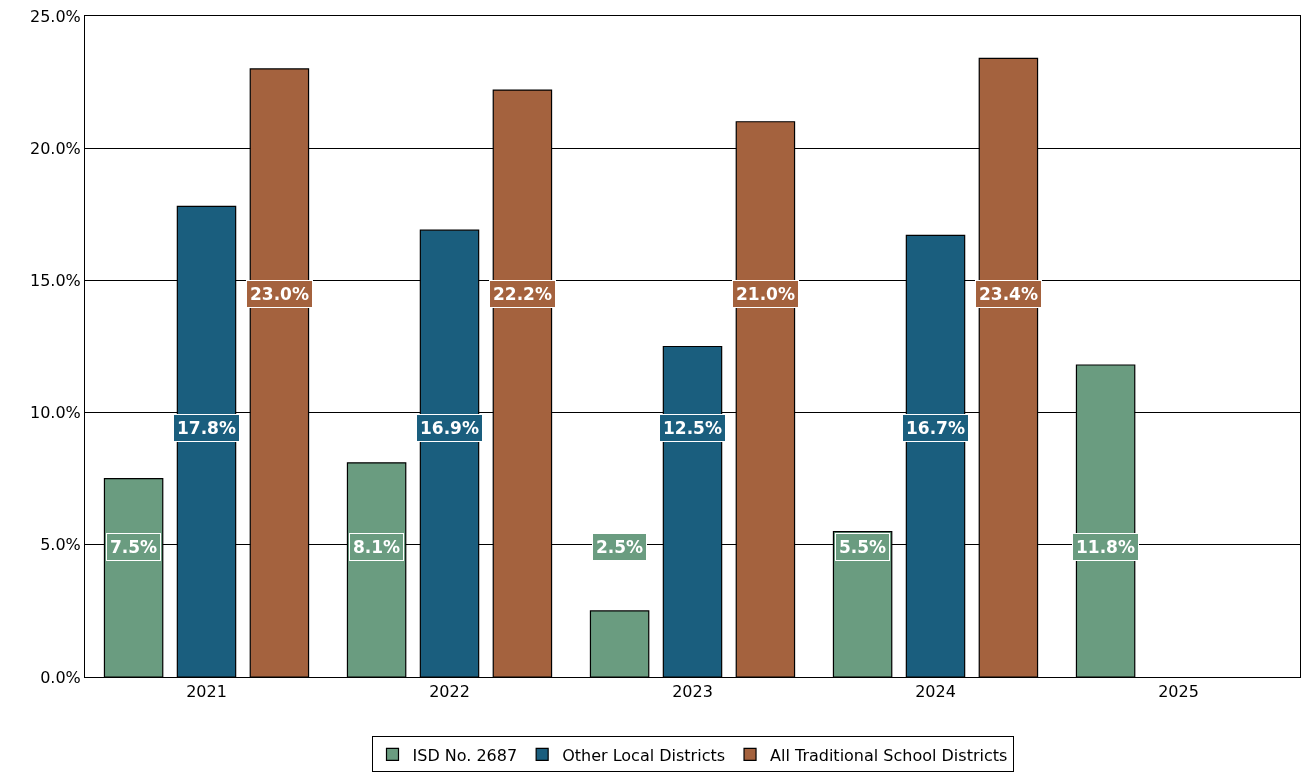 The image size is (1302, 779). Describe the element at coordinates (1178, 692) in the screenshot. I see `x-tick-label: 2025` at that location.